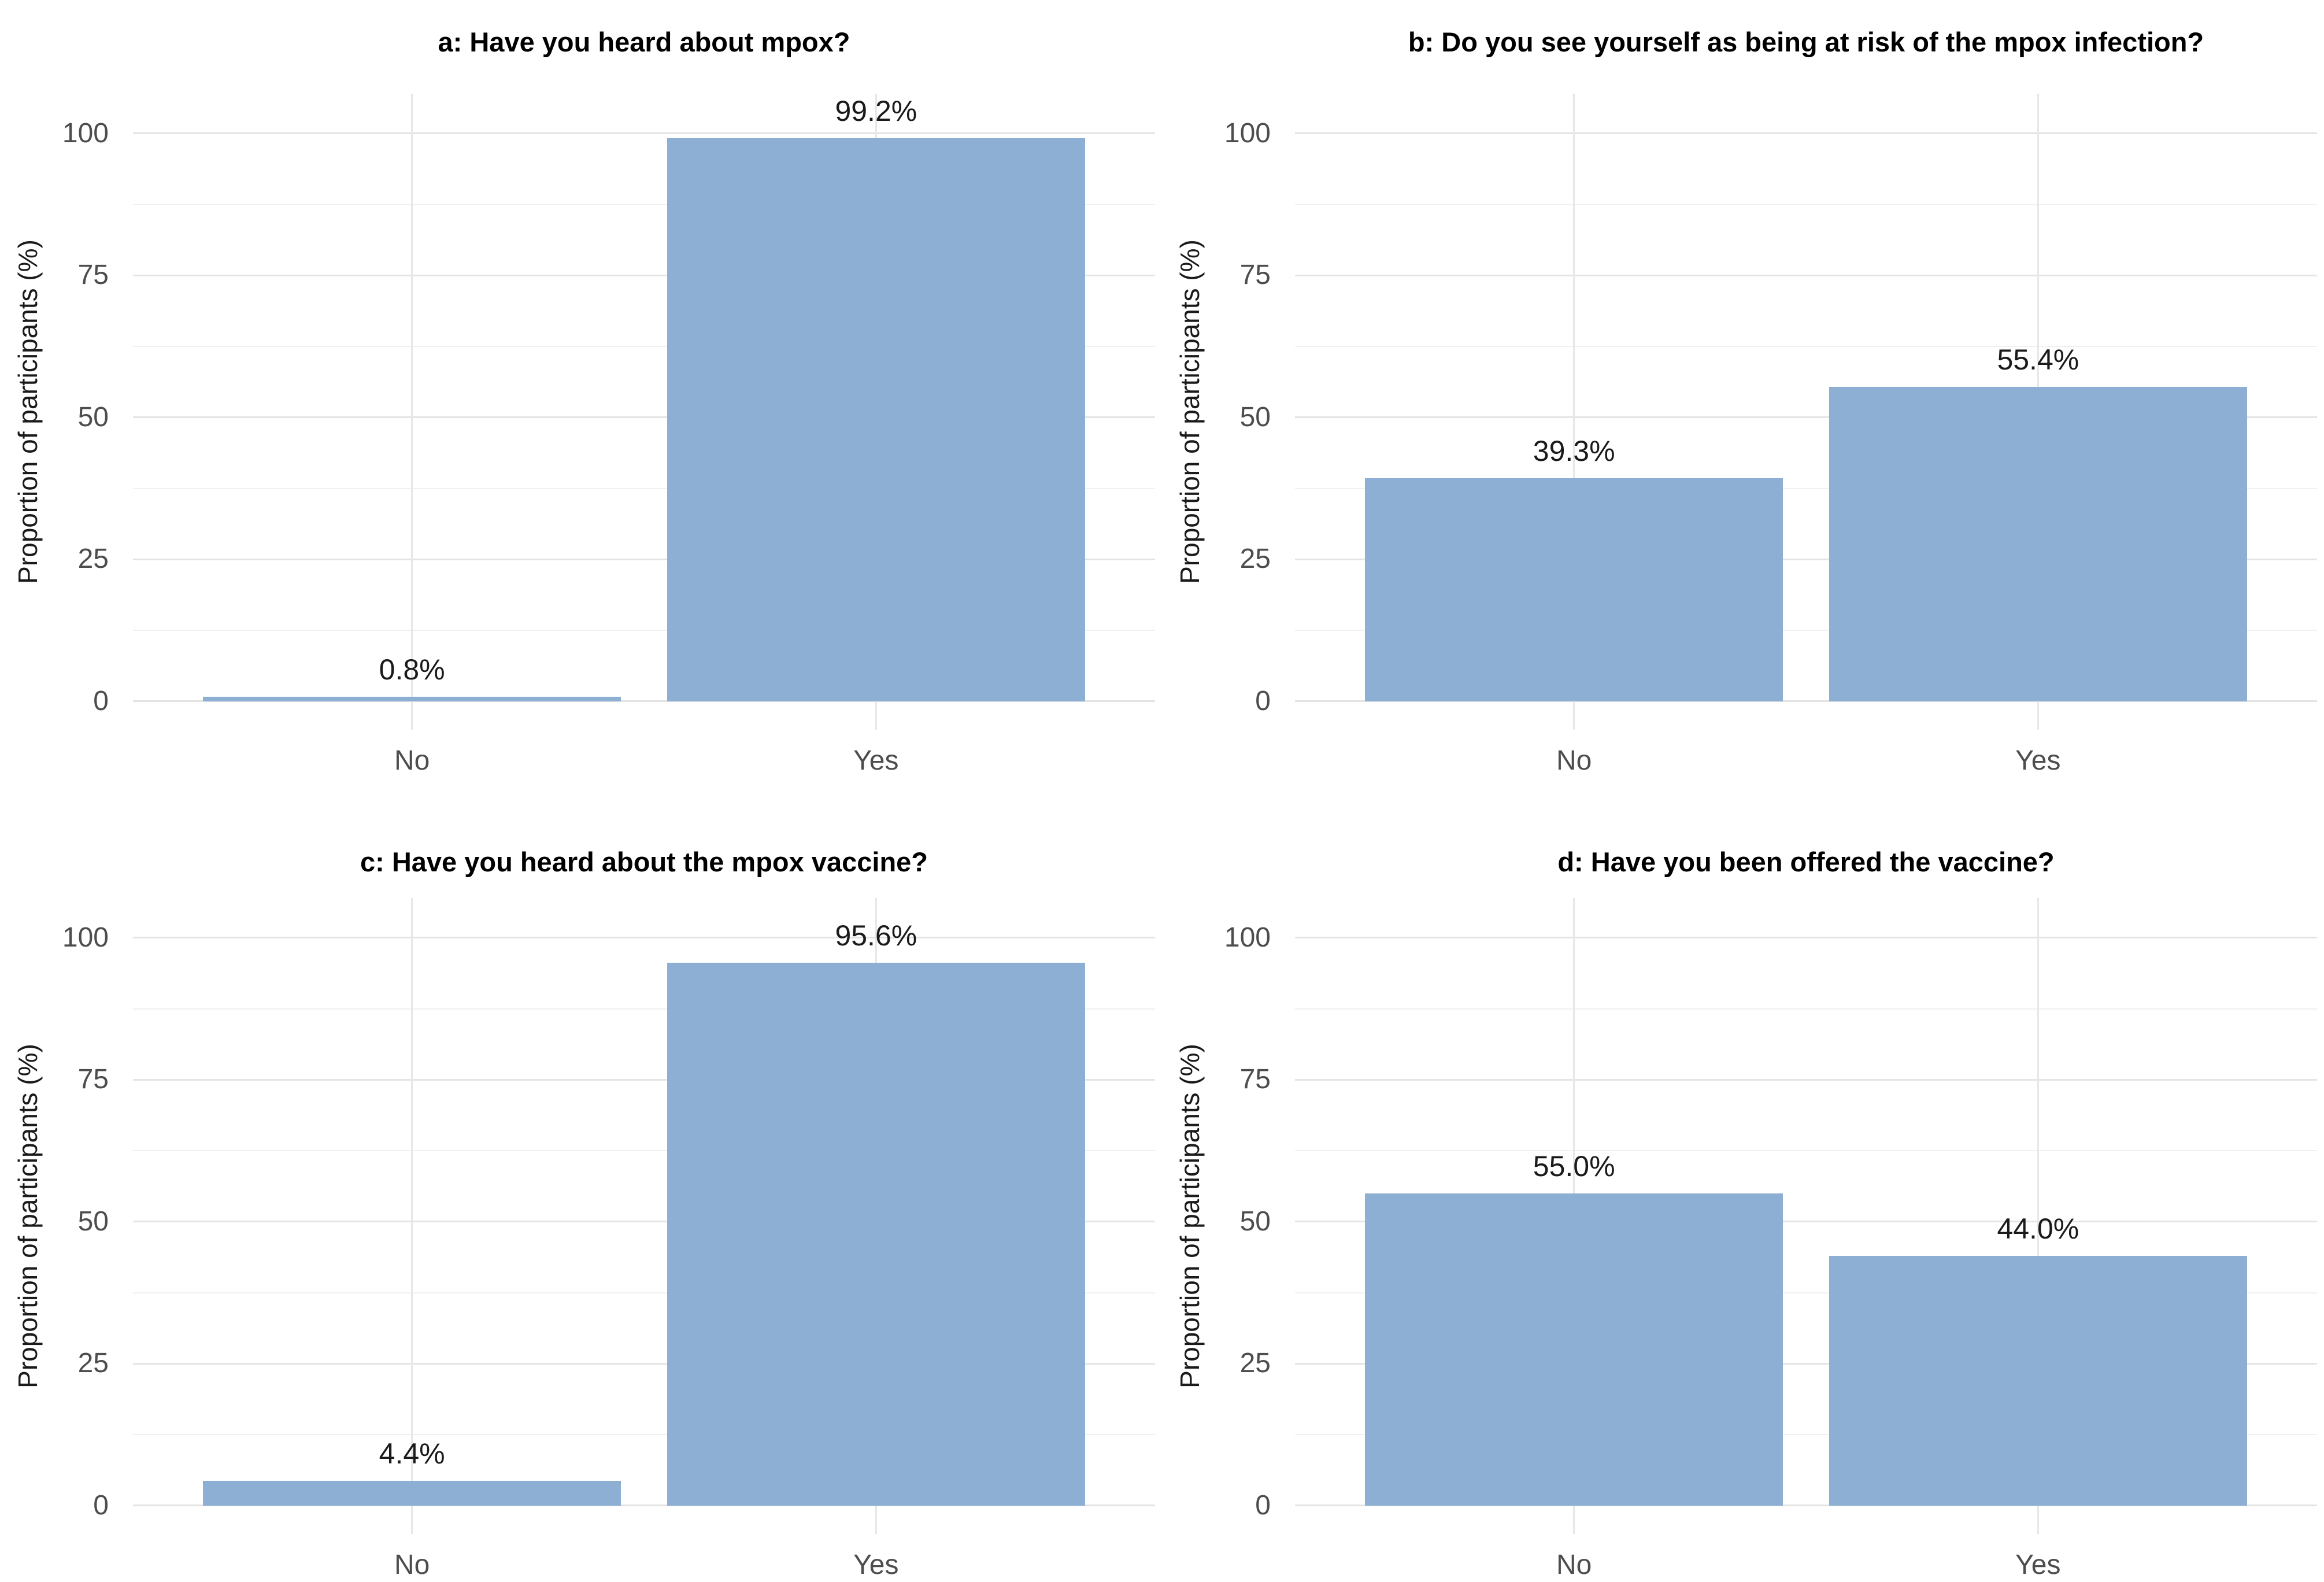 The image size is (2324, 1582). Describe the element at coordinates (1806, 862) in the screenshot. I see `chart-title: d: Have you been offered the vaccine?` at that location.